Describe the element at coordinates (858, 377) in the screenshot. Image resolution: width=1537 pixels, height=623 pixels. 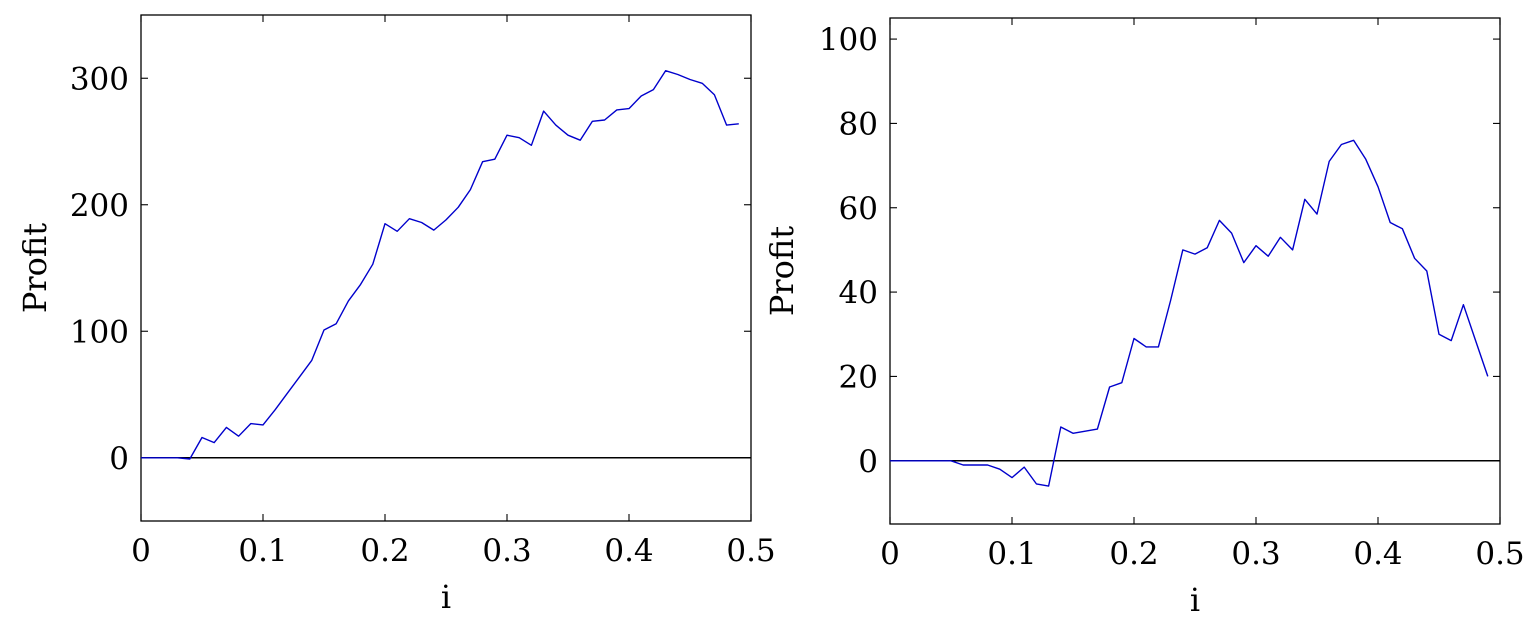
I see `y-tick-label: 20` at that location.